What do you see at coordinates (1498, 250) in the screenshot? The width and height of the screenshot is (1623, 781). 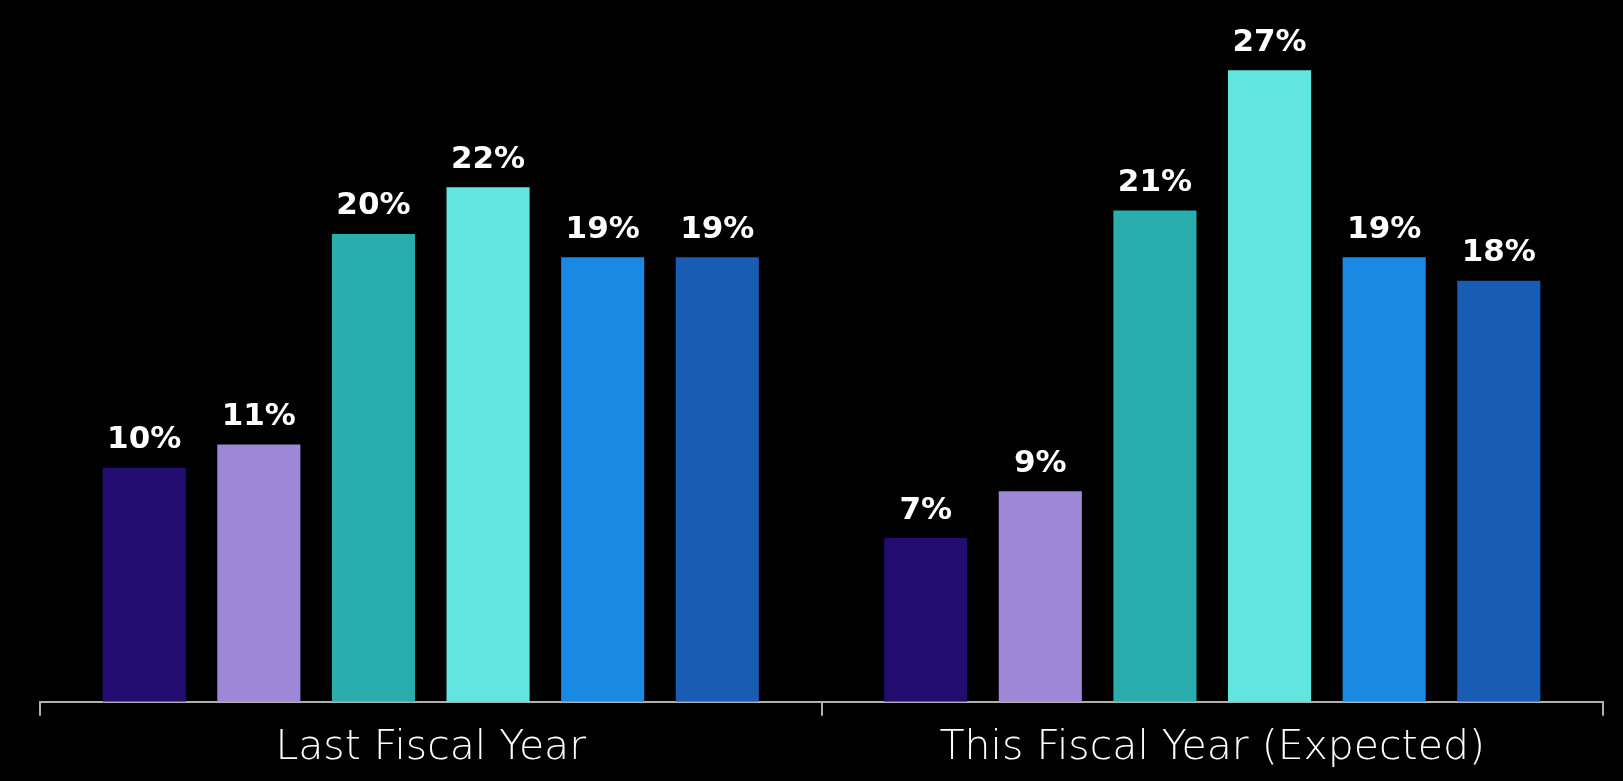 I see `data-label: 18%` at bounding box center [1498, 250].